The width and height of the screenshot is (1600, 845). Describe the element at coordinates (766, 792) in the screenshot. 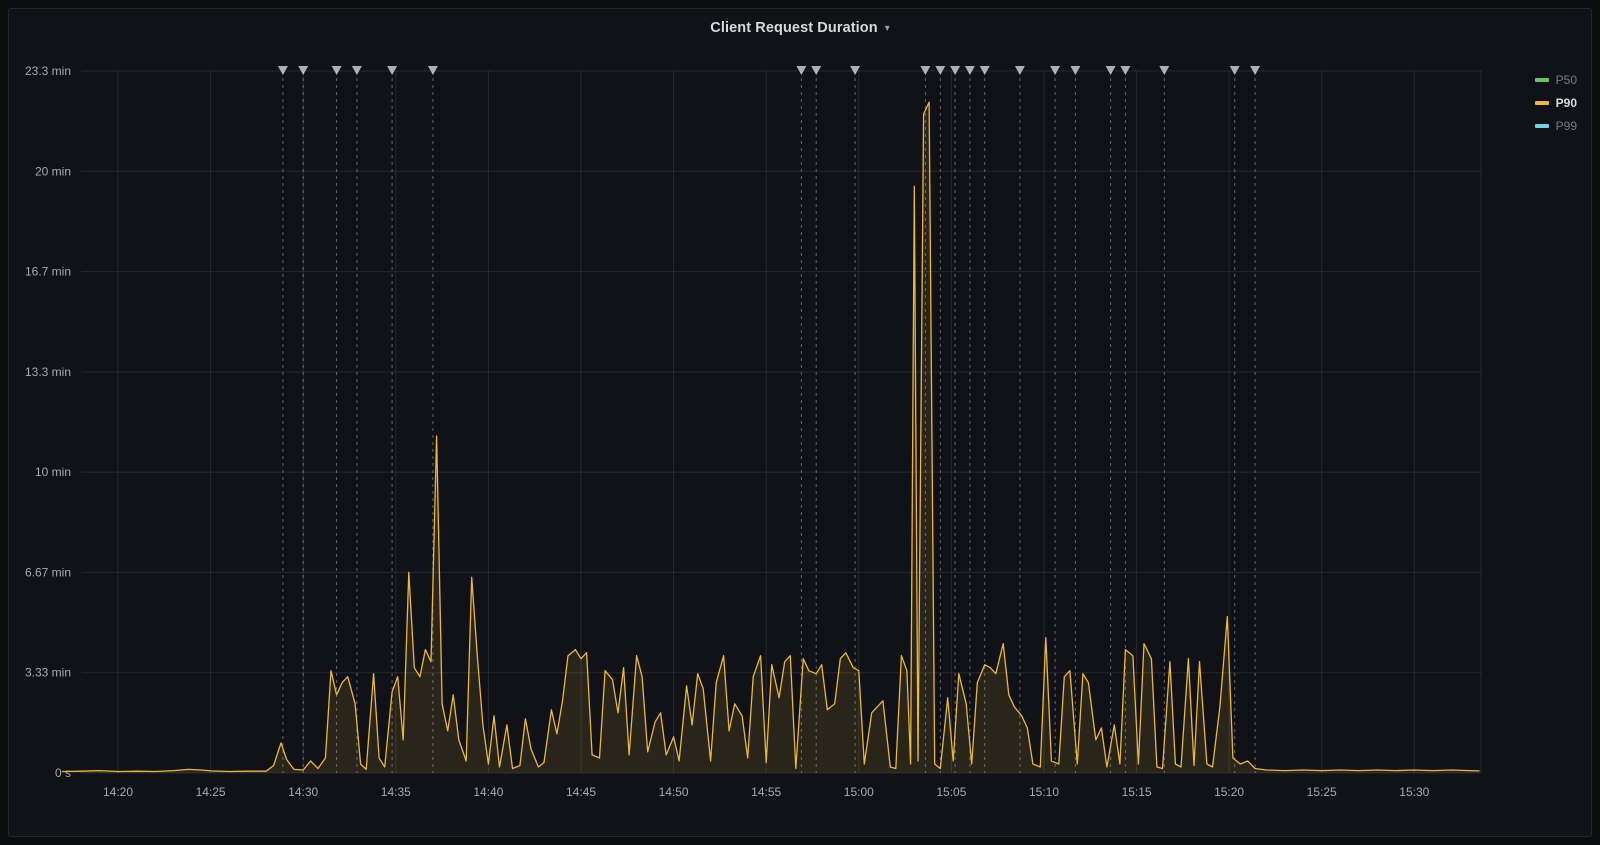

I see `x-tick-label: 14:55` at that location.